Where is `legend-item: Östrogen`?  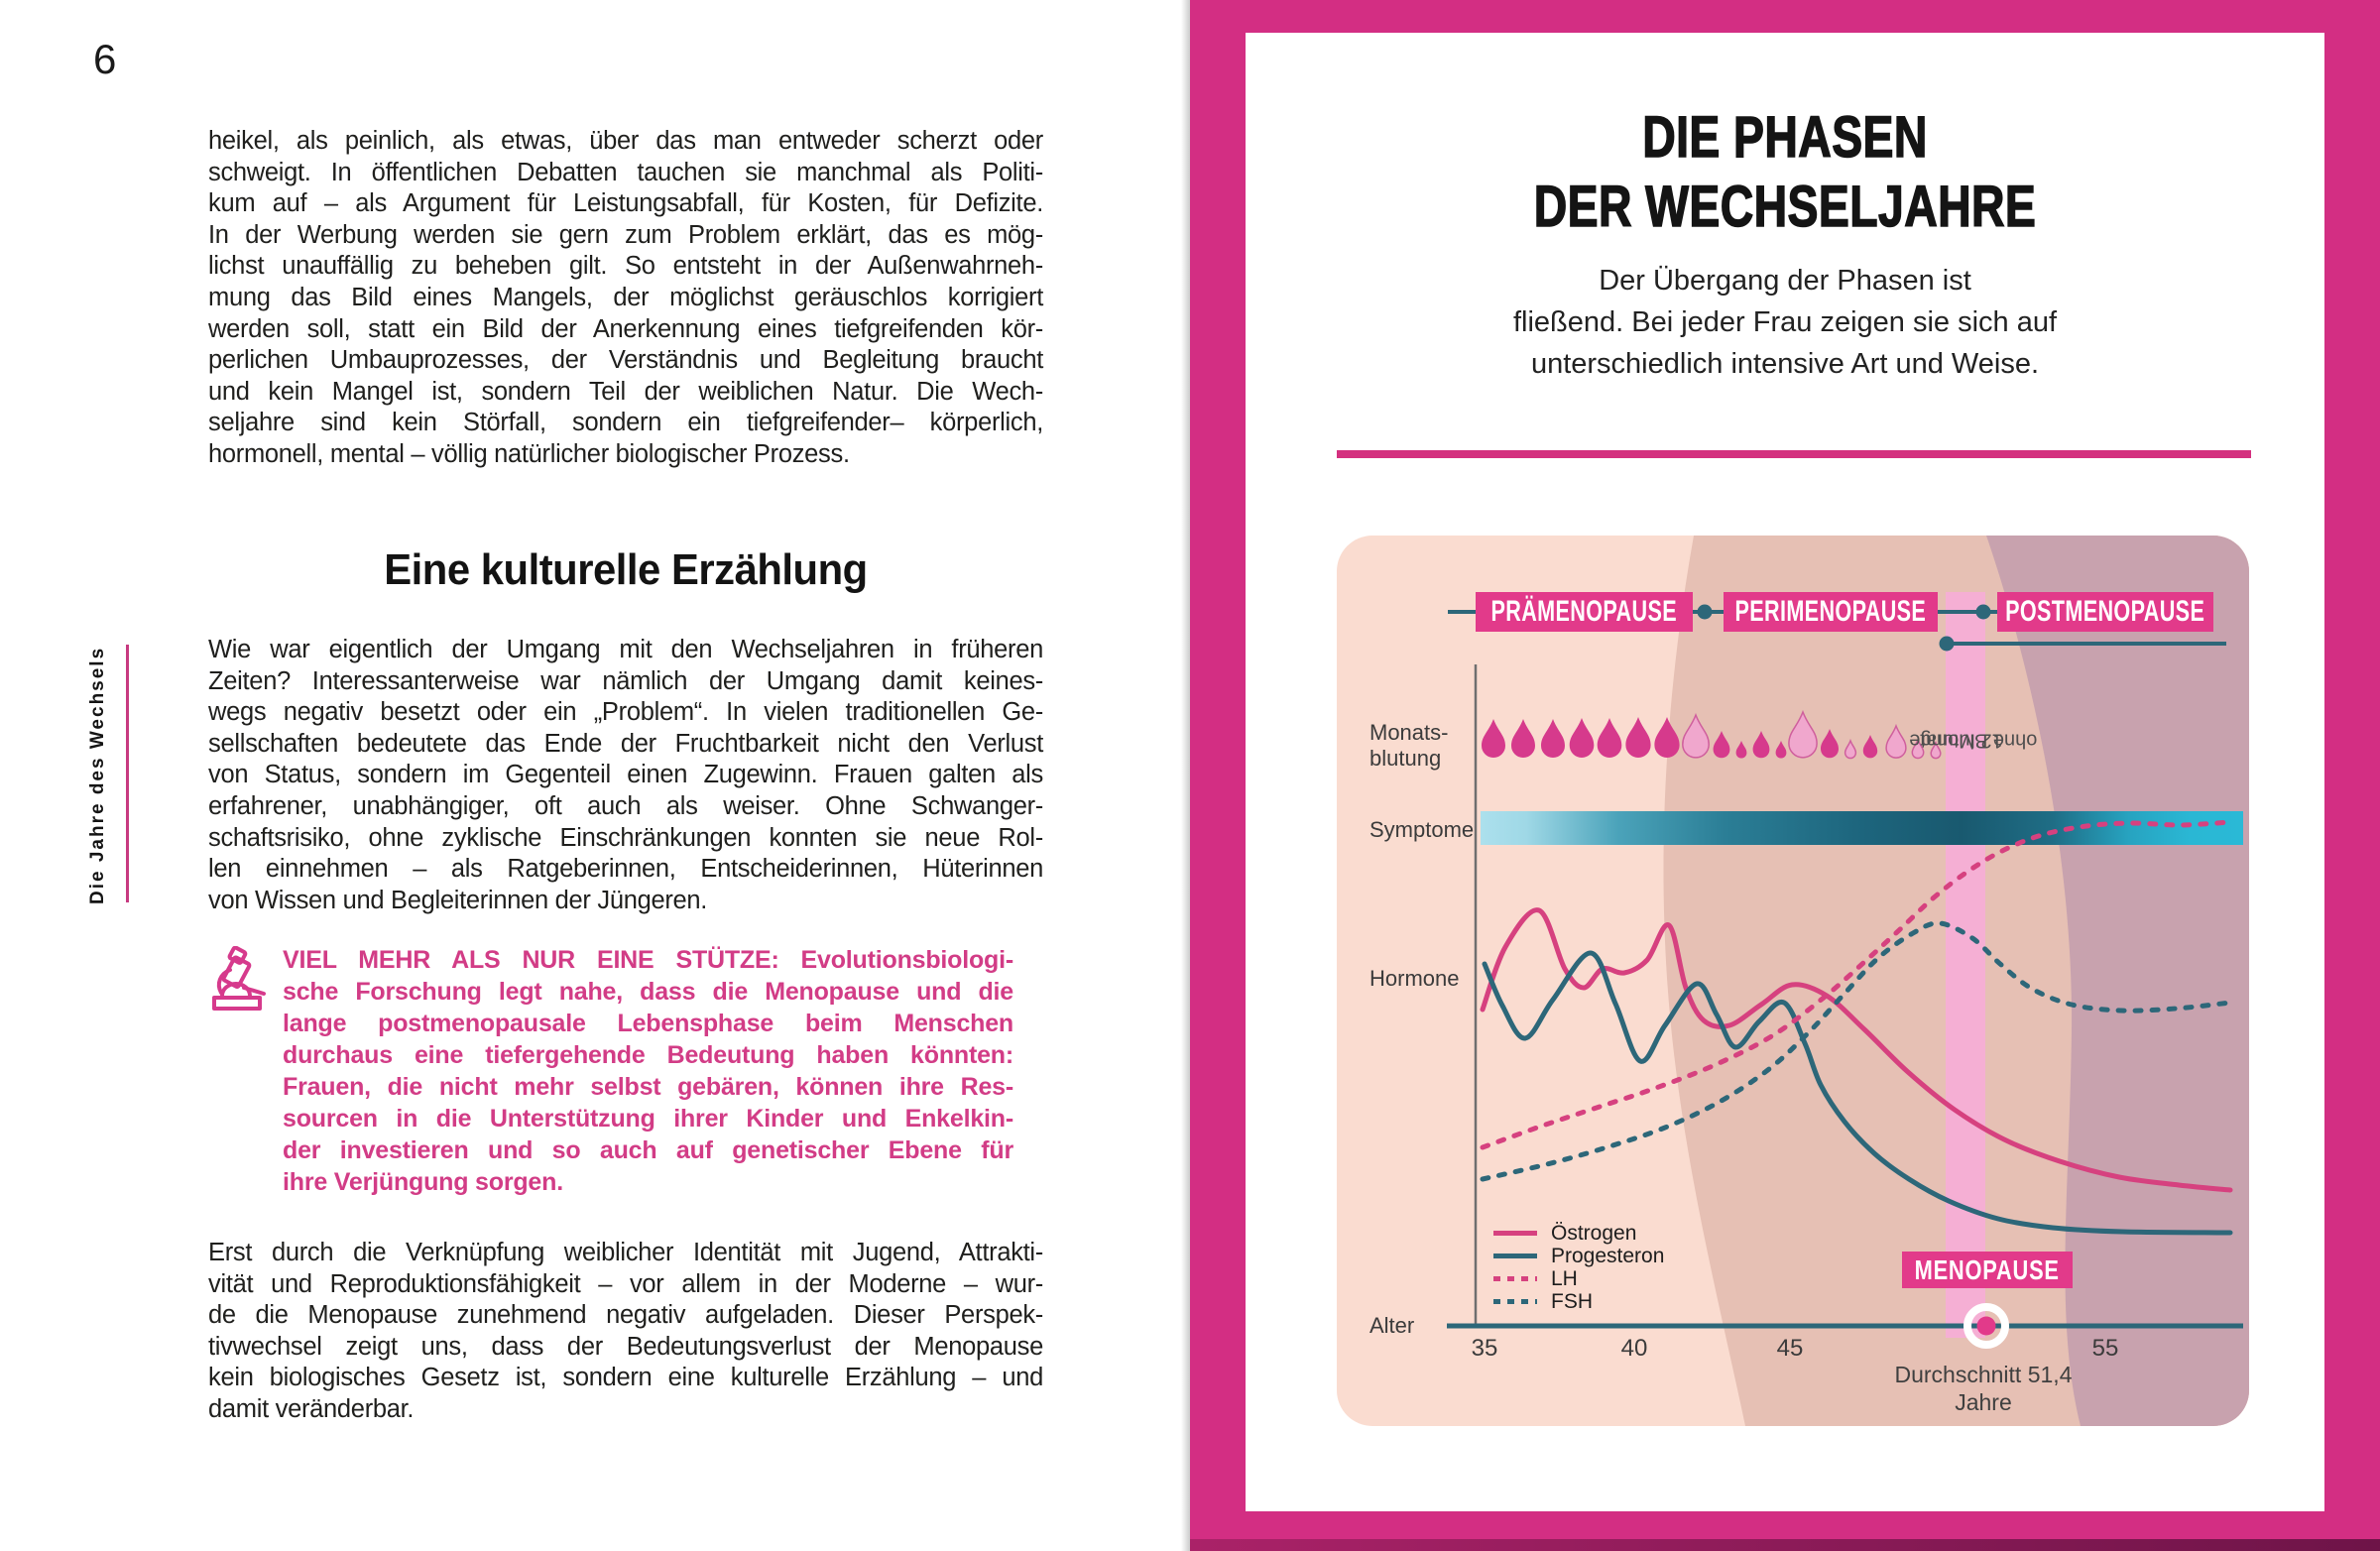 legend-item: Östrogen is located at coordinates (1578, 1233).